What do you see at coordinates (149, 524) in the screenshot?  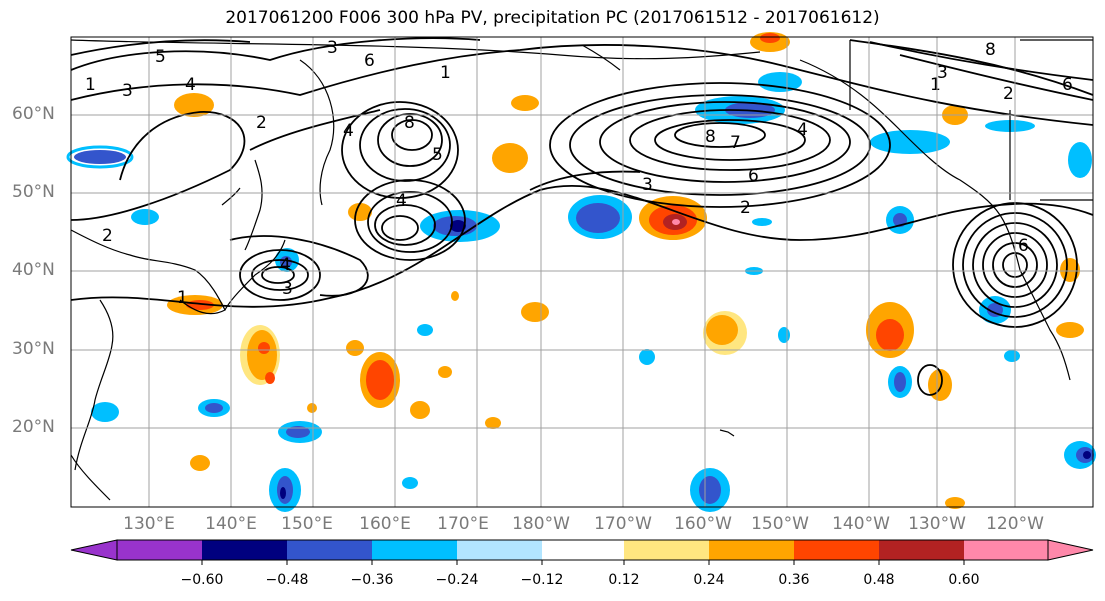 I see `lon-label: 130°E` at bounding box center [149, 524].